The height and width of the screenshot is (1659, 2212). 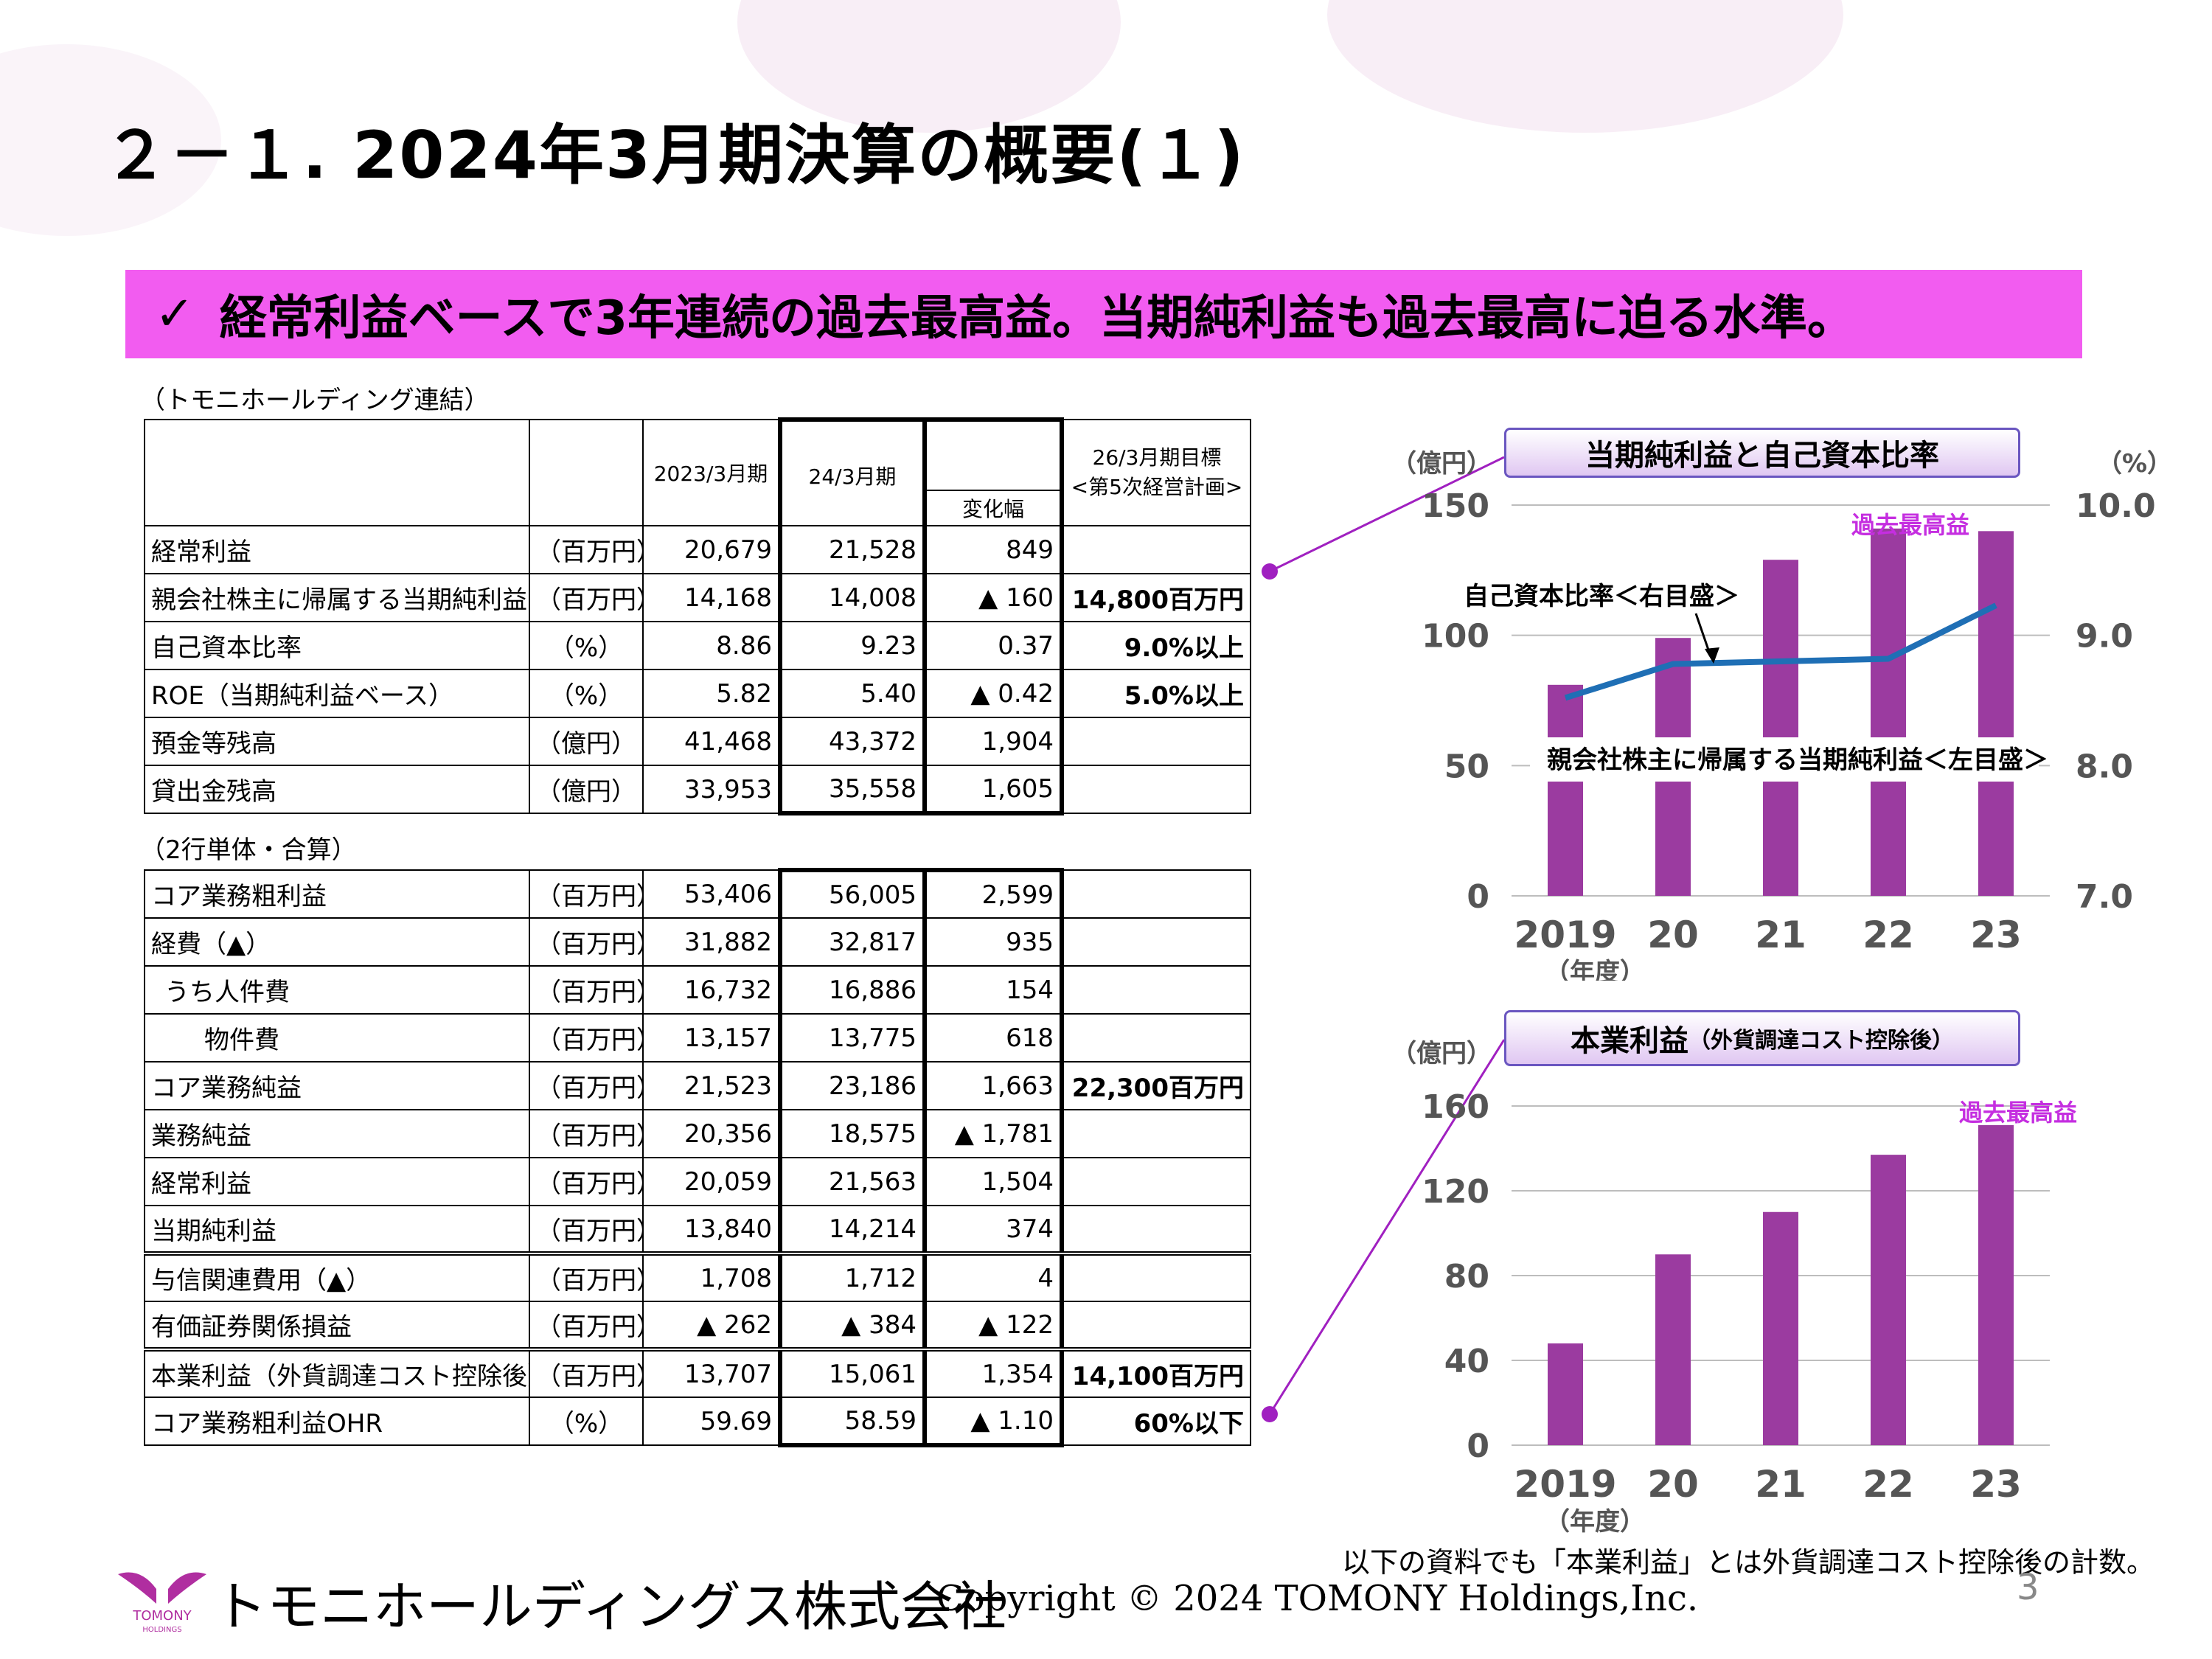 What do you see at coordinates (994, 1422) in the screenshot?
I see `row-change-value: ▲ 1.10` at bounding box center [994, 1422].